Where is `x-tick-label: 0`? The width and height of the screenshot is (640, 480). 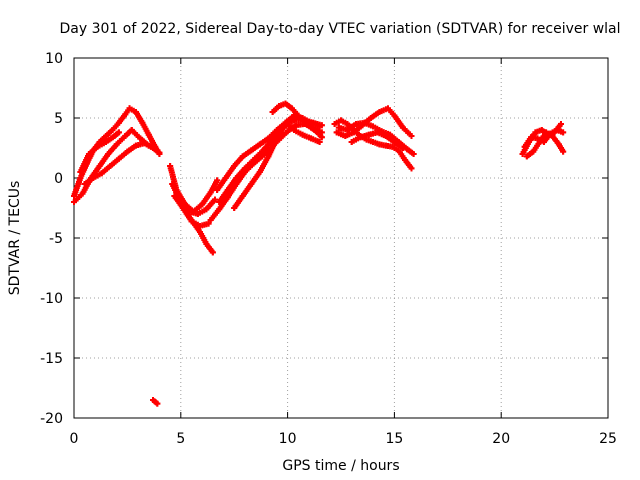 x-tick-label: 0 is located at coordinates (74, 439).